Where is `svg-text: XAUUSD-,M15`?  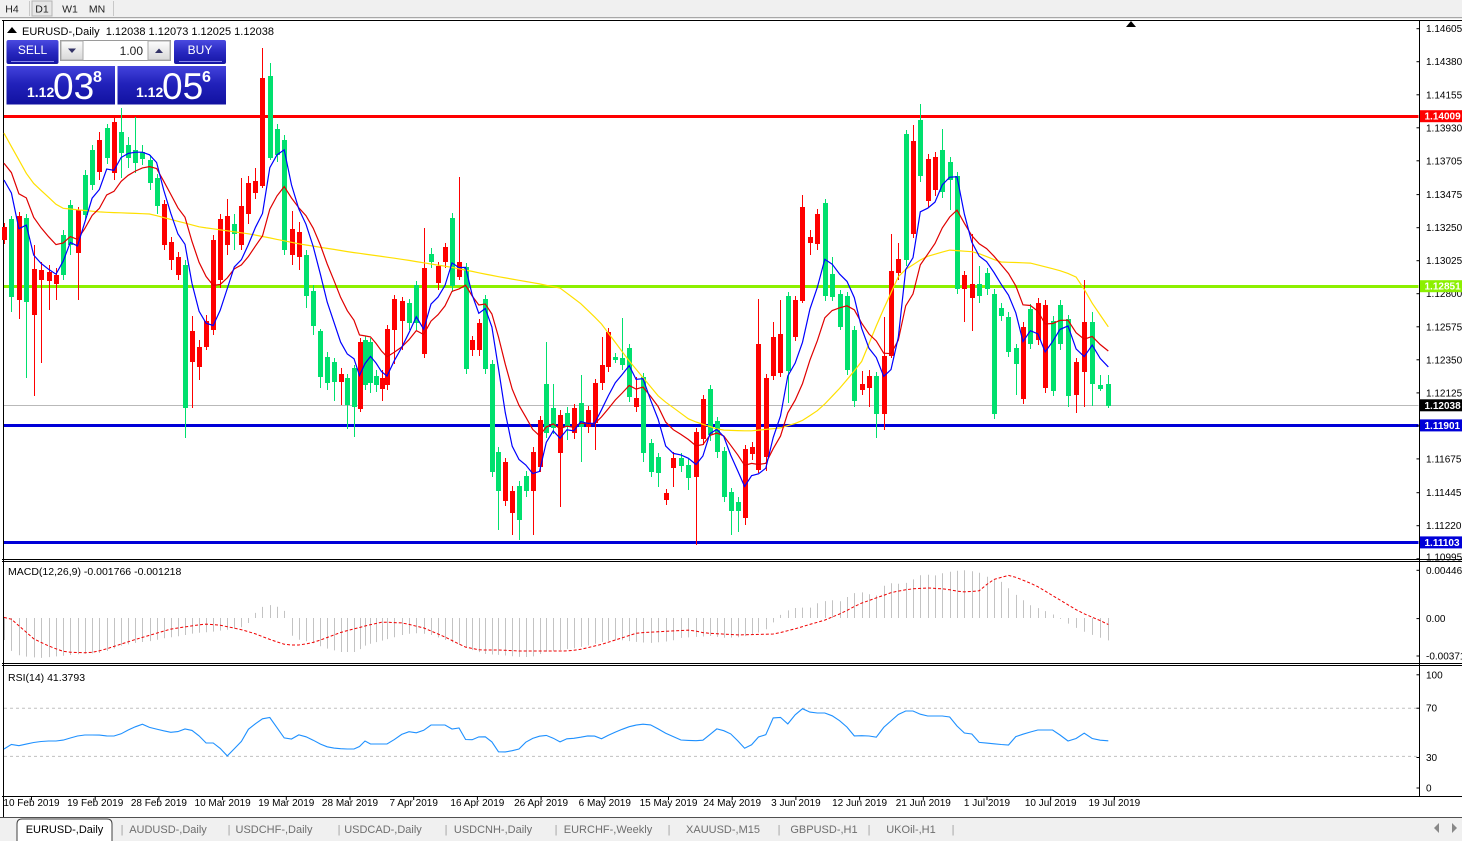
svg-text: XAUUSD-,M15 is located at coordinates (723, 830).